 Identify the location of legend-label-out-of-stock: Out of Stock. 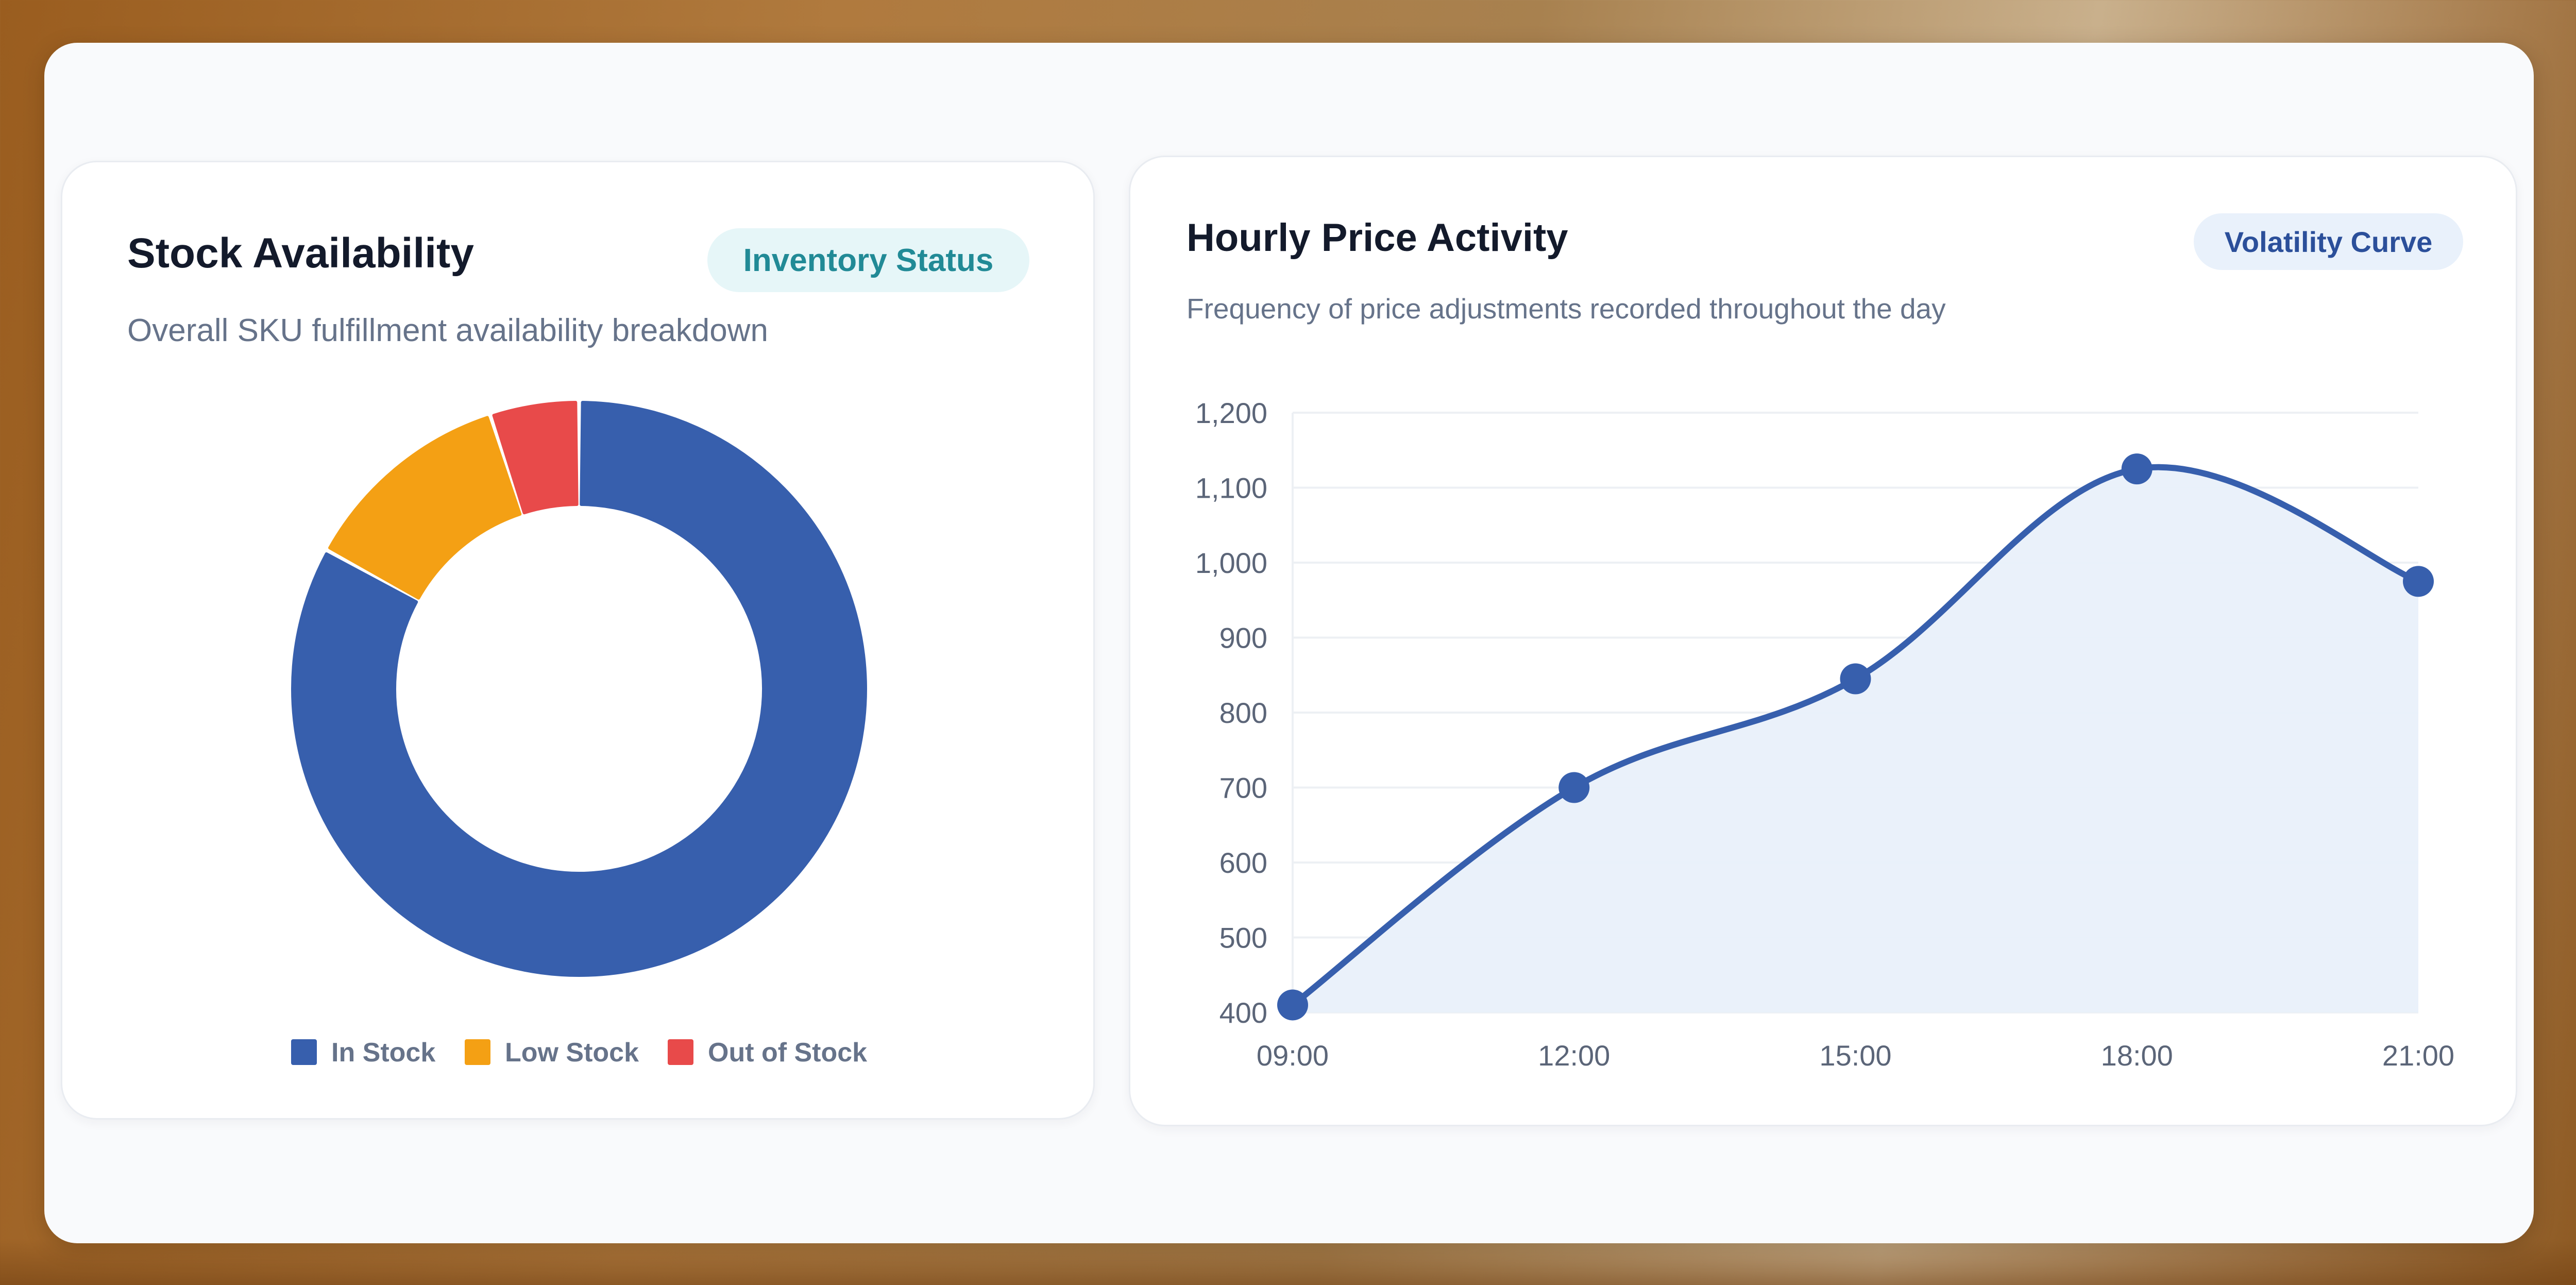
(787, 1053).